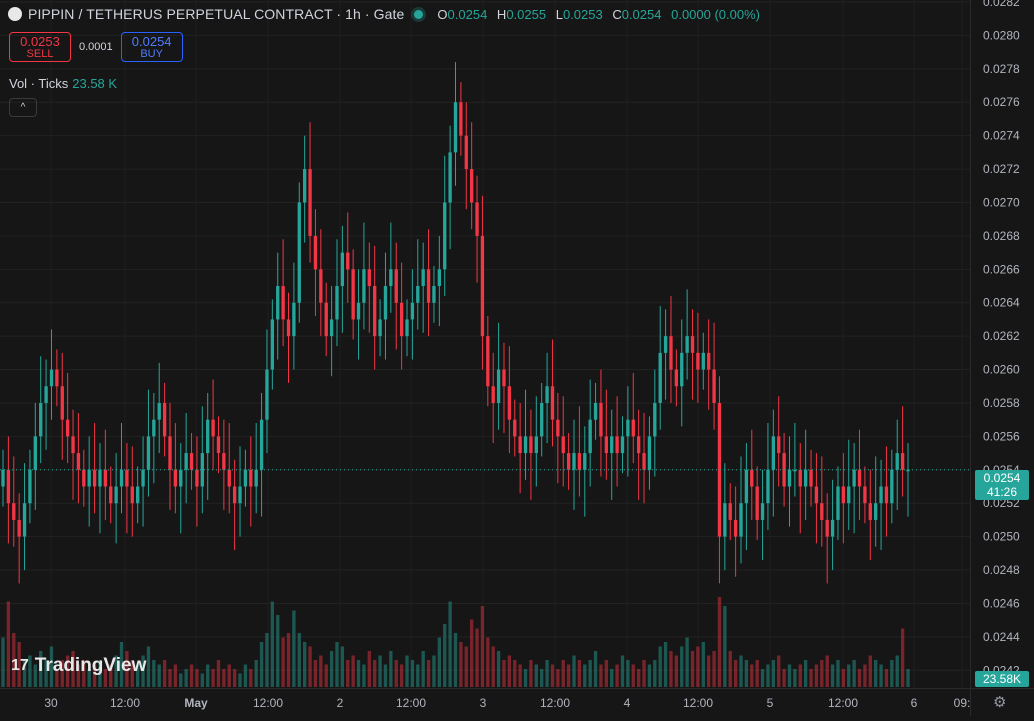 The width and height of the screenshot is (1034, 721). Describe the element at coordinates (1001, 303) in the screenshot. I see `price-tick-label: 0.0264` at that location.